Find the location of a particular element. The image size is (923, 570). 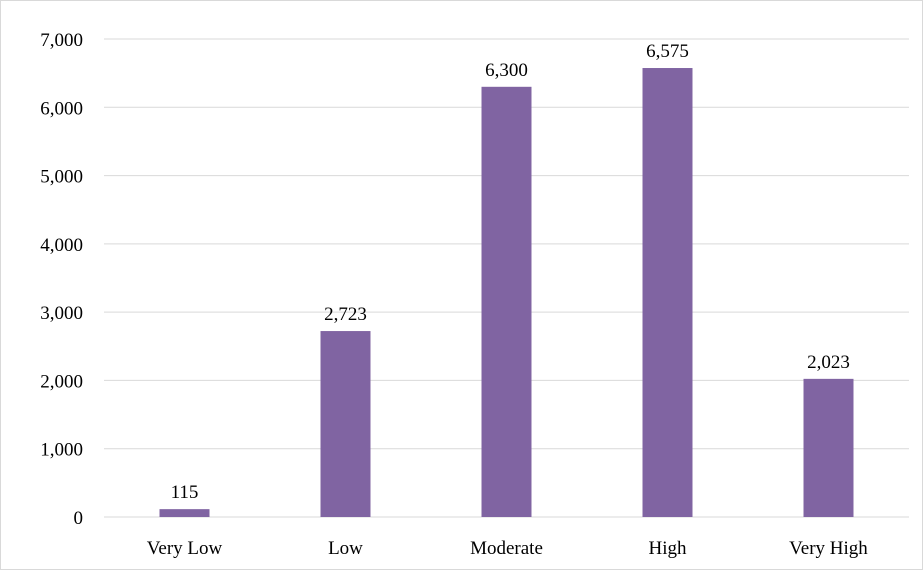

y-tick-label: 5,000 is located at coordinates (61, 177).